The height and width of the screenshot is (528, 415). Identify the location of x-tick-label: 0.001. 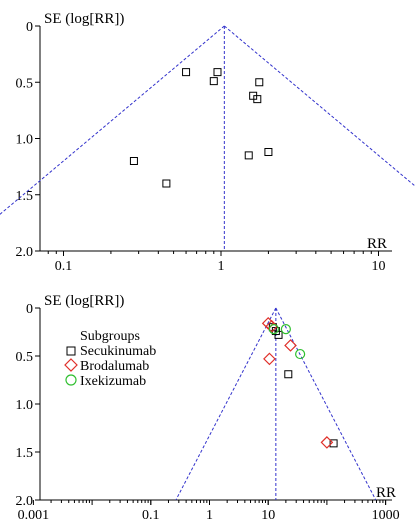
(34, 515).